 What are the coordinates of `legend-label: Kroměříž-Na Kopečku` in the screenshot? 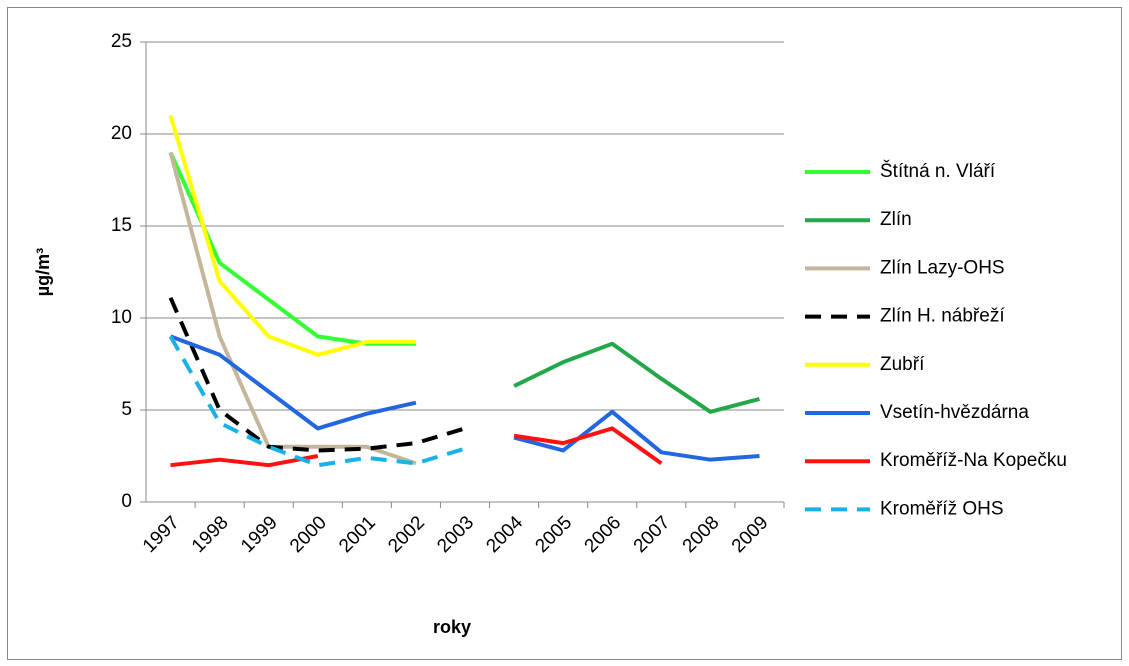 It's located at (973, 460).